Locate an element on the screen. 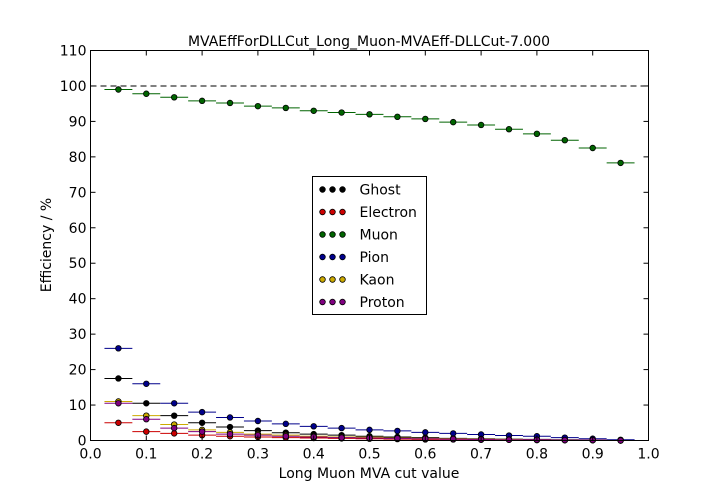 This screenshot has width=720, height=504. x-tick-label: 0.3 is located at coordinates (258, 455).